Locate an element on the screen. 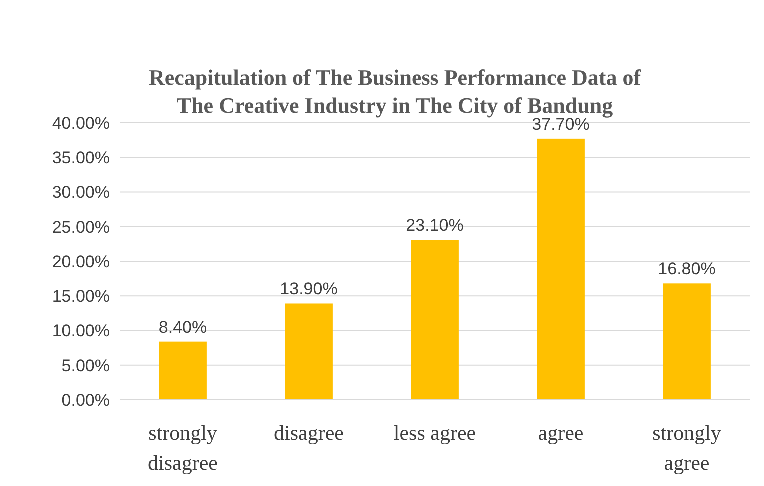  x-tick-label: strongly disagree is located at coordinates (183, 448).